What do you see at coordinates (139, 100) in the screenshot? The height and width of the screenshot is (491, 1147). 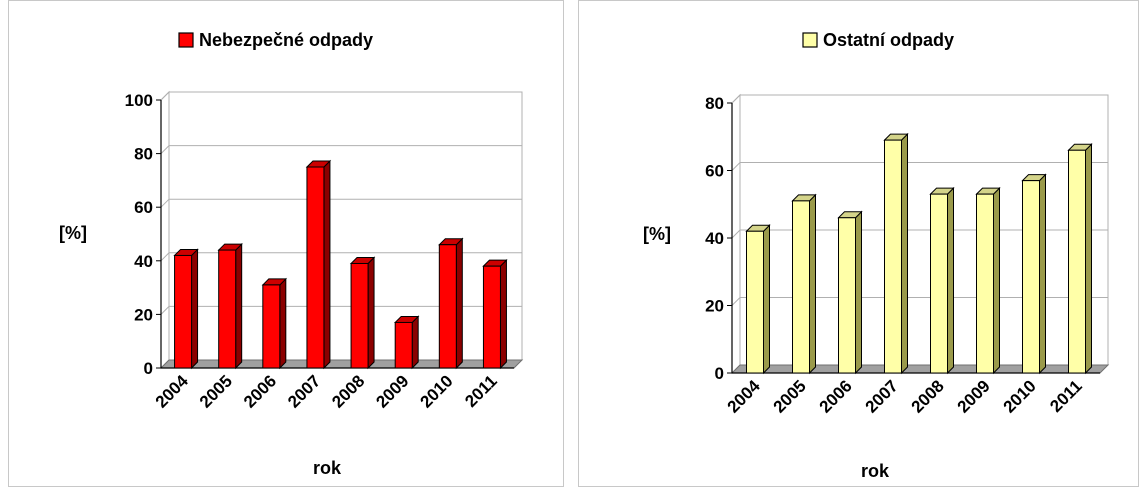 I see `y-tick-label: 100` at bounding box center [139, 100].